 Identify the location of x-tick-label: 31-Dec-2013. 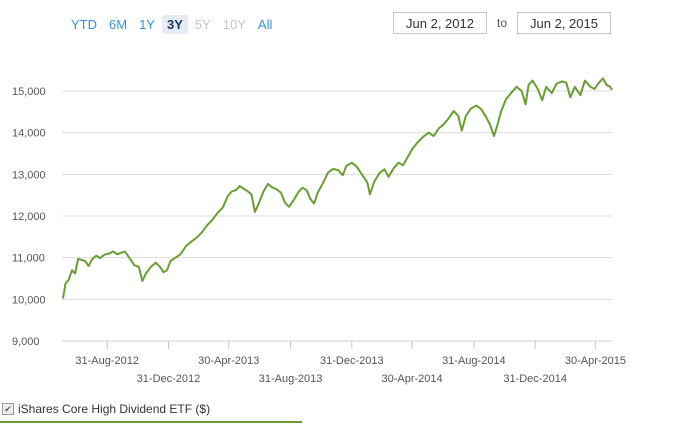
(352, 361).